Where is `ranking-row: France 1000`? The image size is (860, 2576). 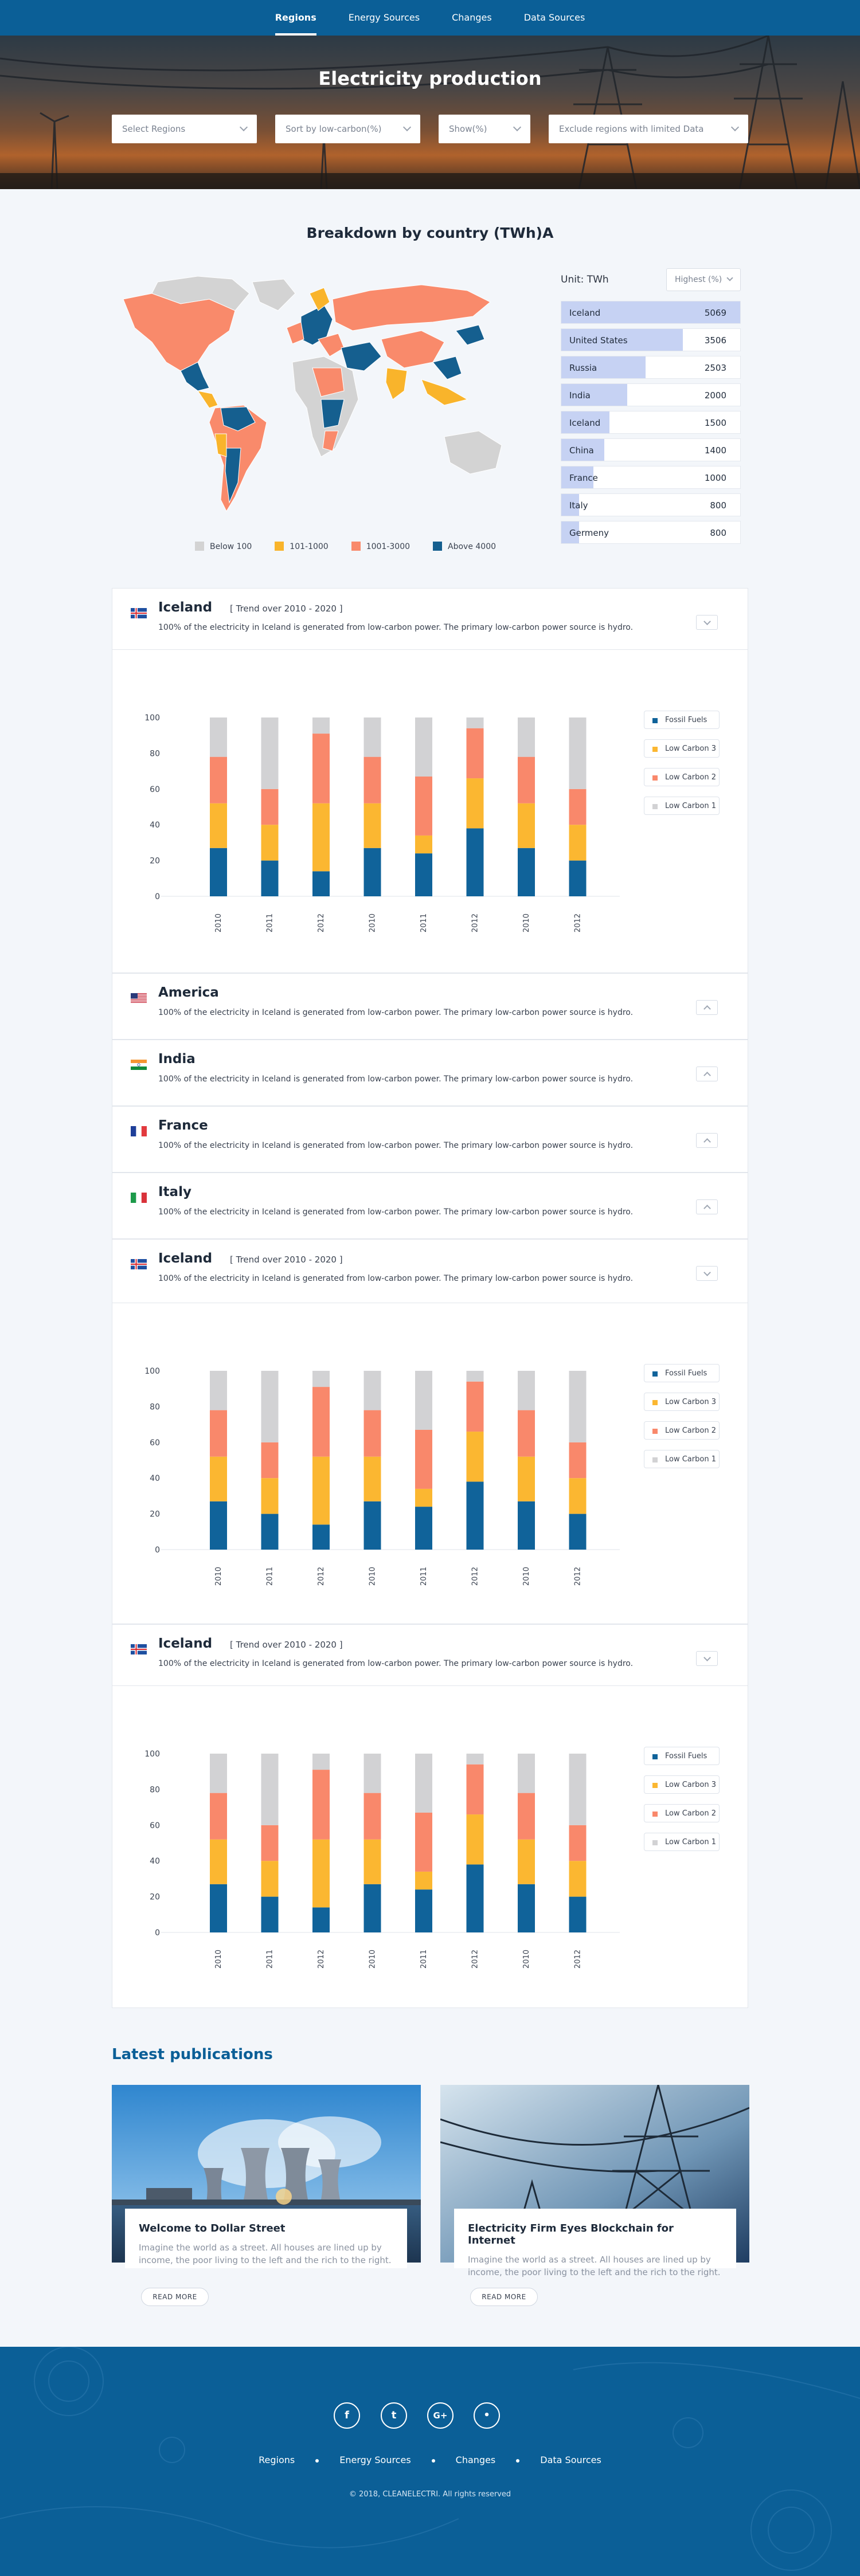 ranking-row: France 1000 is located at coordinates (651, 477).